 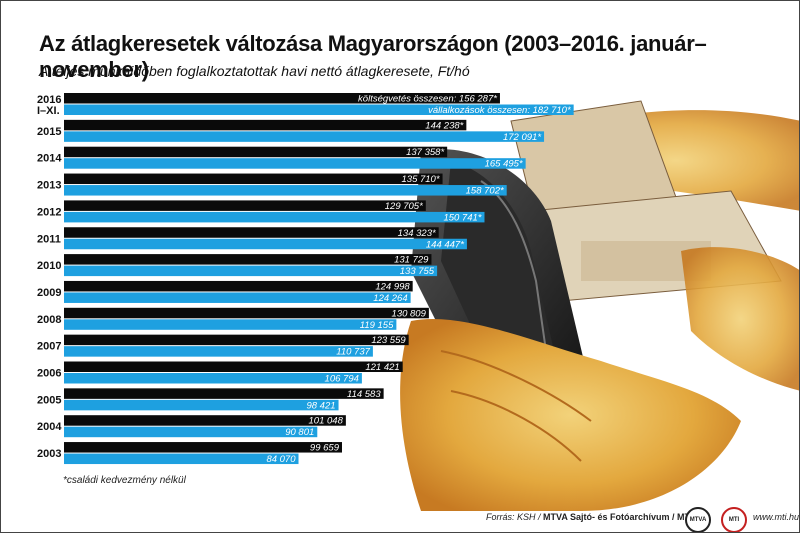 I want to click on year-label: 2006, so click(x=49, y=374).